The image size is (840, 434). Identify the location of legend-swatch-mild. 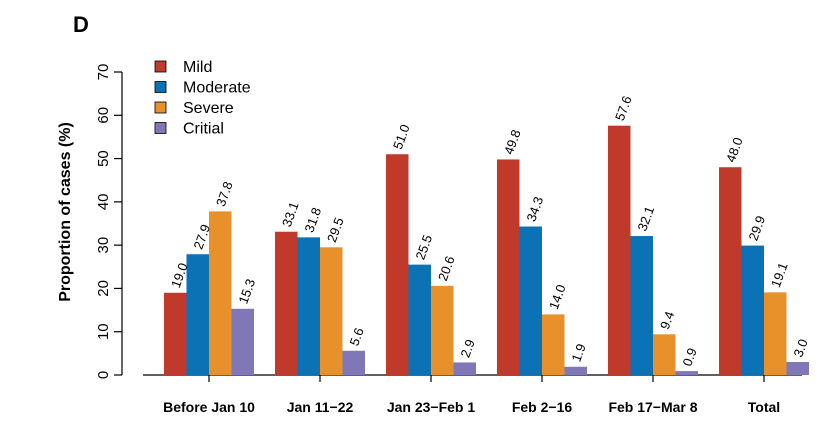
(160, 66).